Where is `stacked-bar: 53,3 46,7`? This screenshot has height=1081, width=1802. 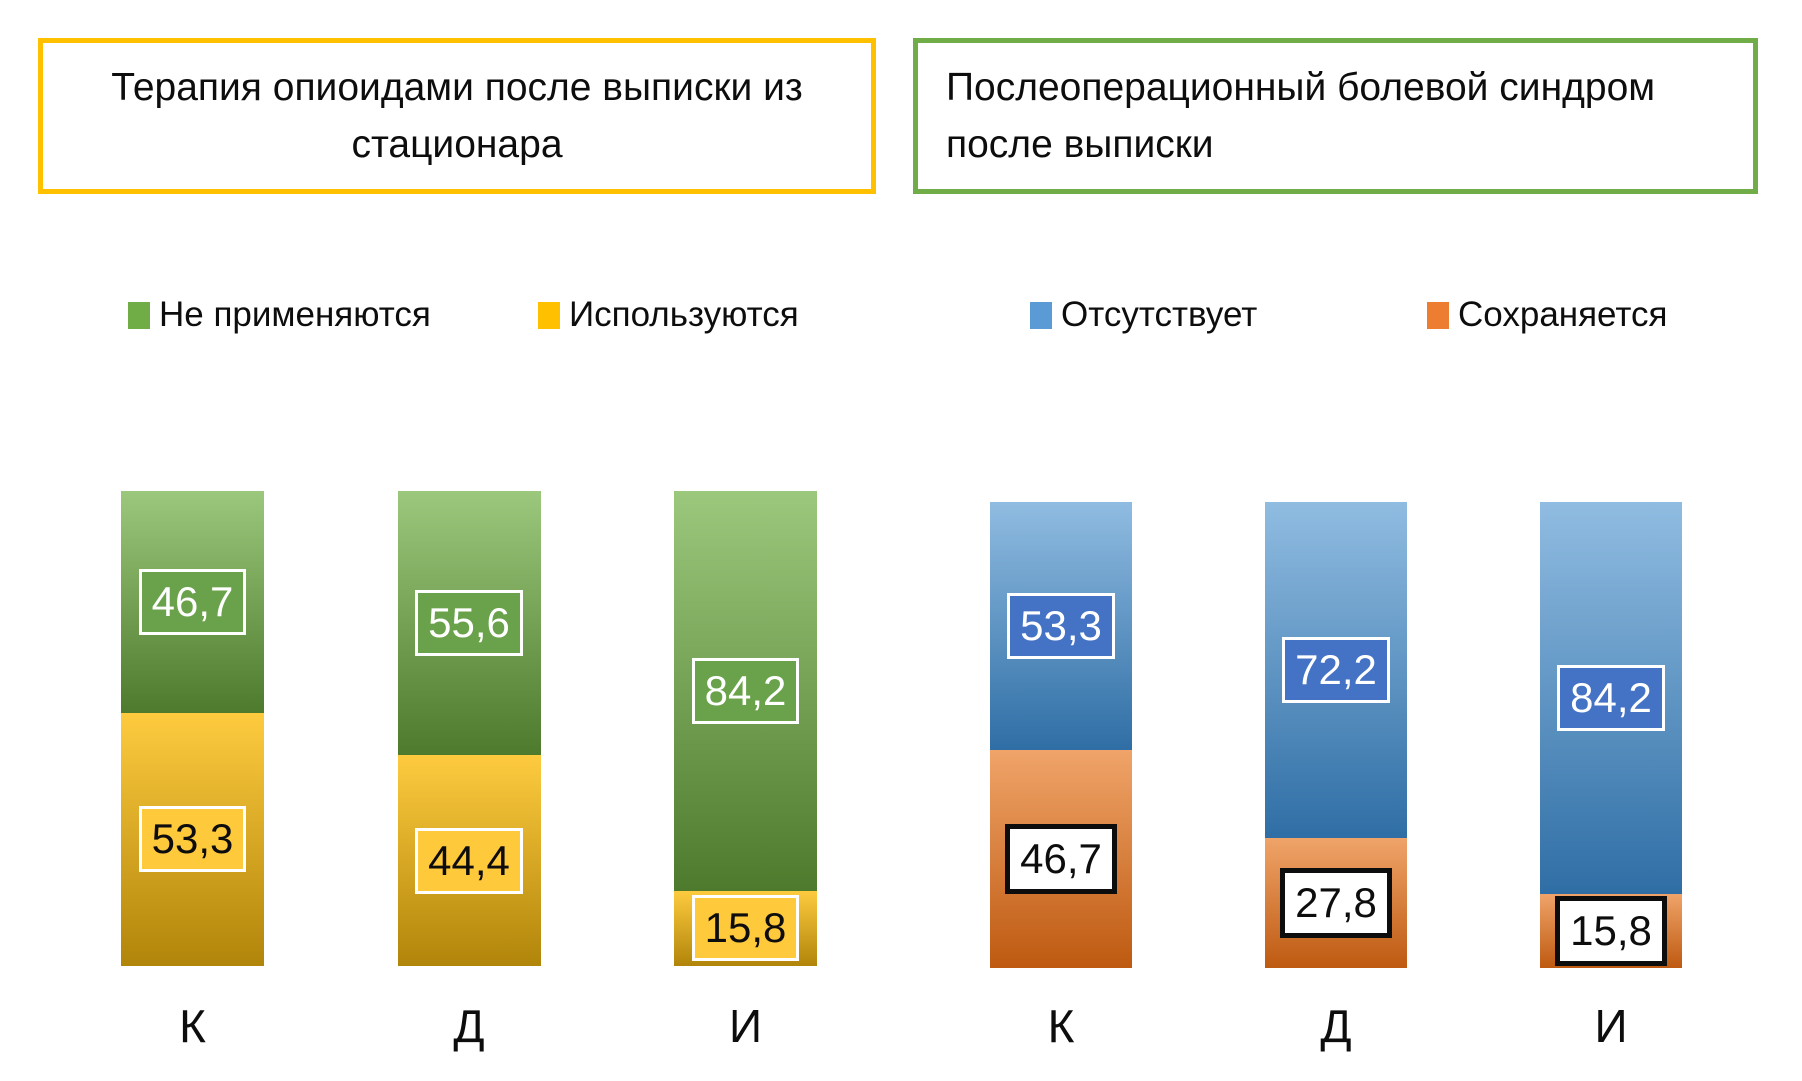
stacked-bar: 53,3 46,7 is located at coordinates (1061, 735).